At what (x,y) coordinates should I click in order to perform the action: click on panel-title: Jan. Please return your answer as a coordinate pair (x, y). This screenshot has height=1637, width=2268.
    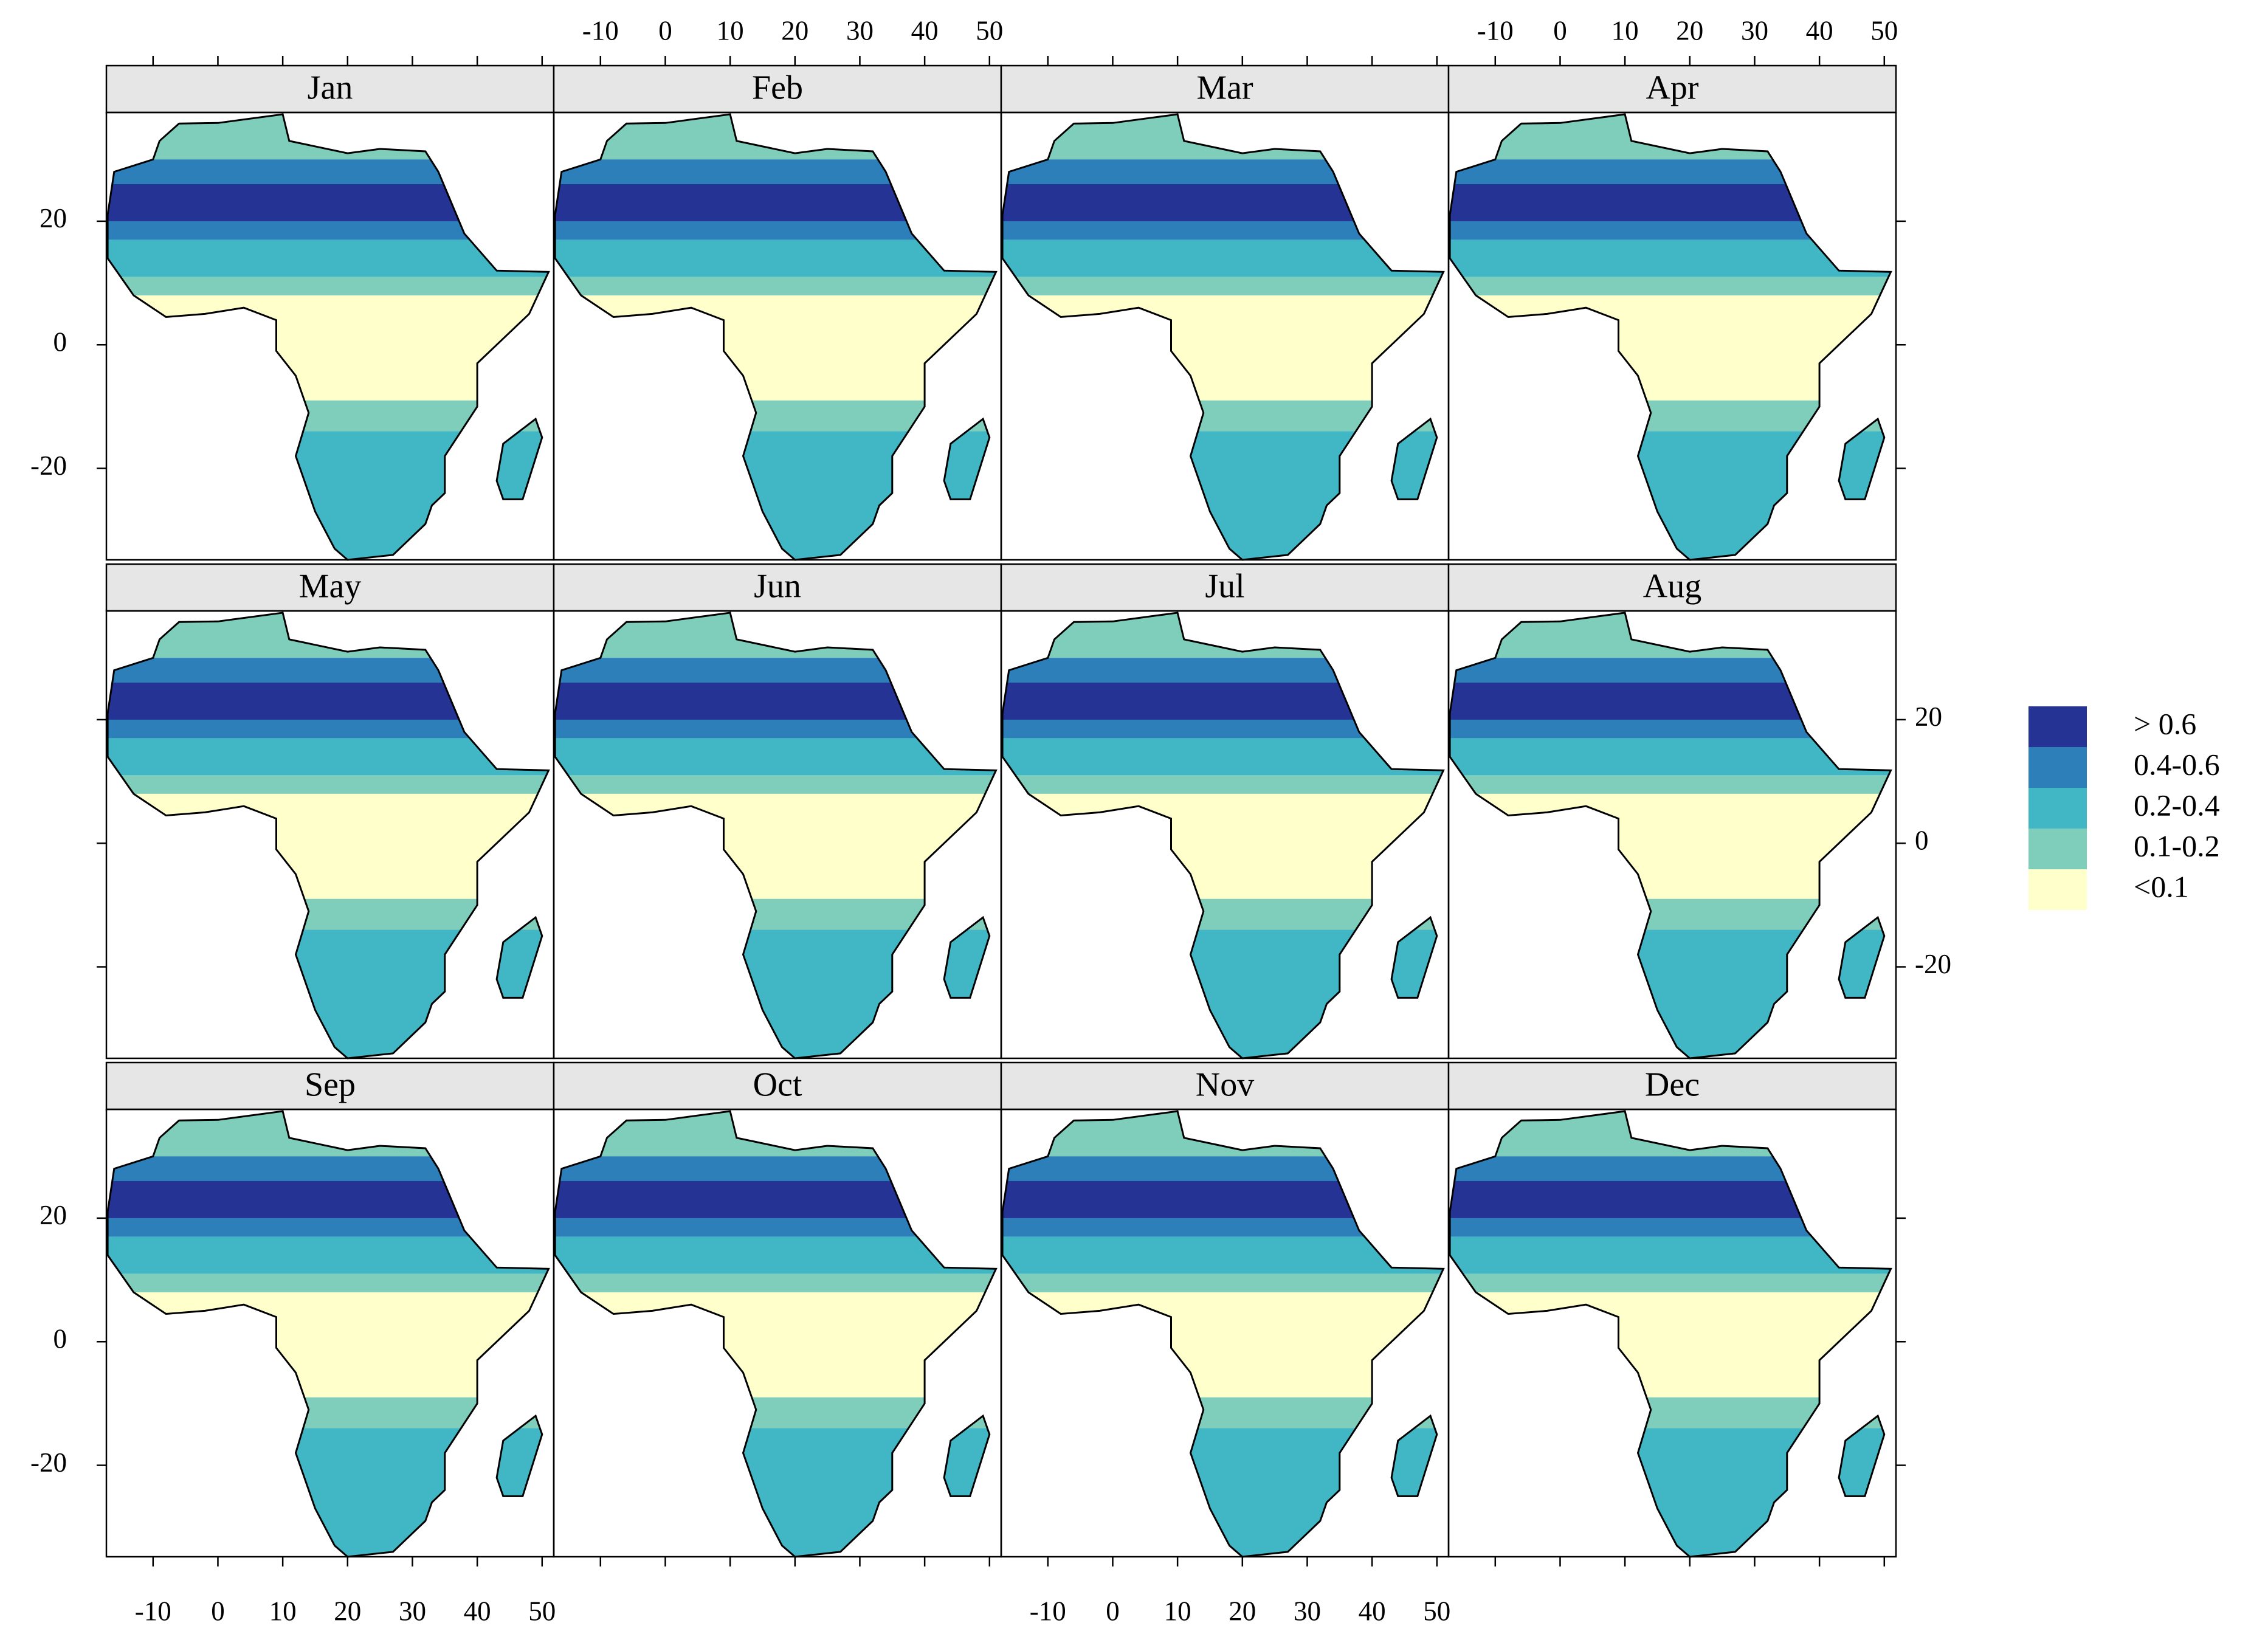
    Looking at the image, I should click on (330, 88).